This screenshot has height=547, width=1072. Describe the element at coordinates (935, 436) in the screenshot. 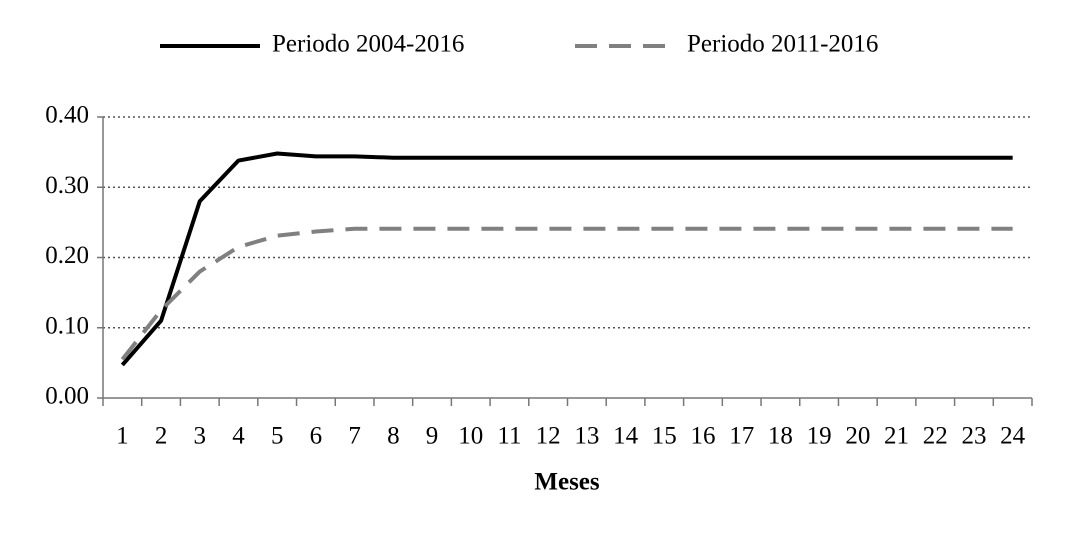

I see `x-tick-label: 22` at that location.